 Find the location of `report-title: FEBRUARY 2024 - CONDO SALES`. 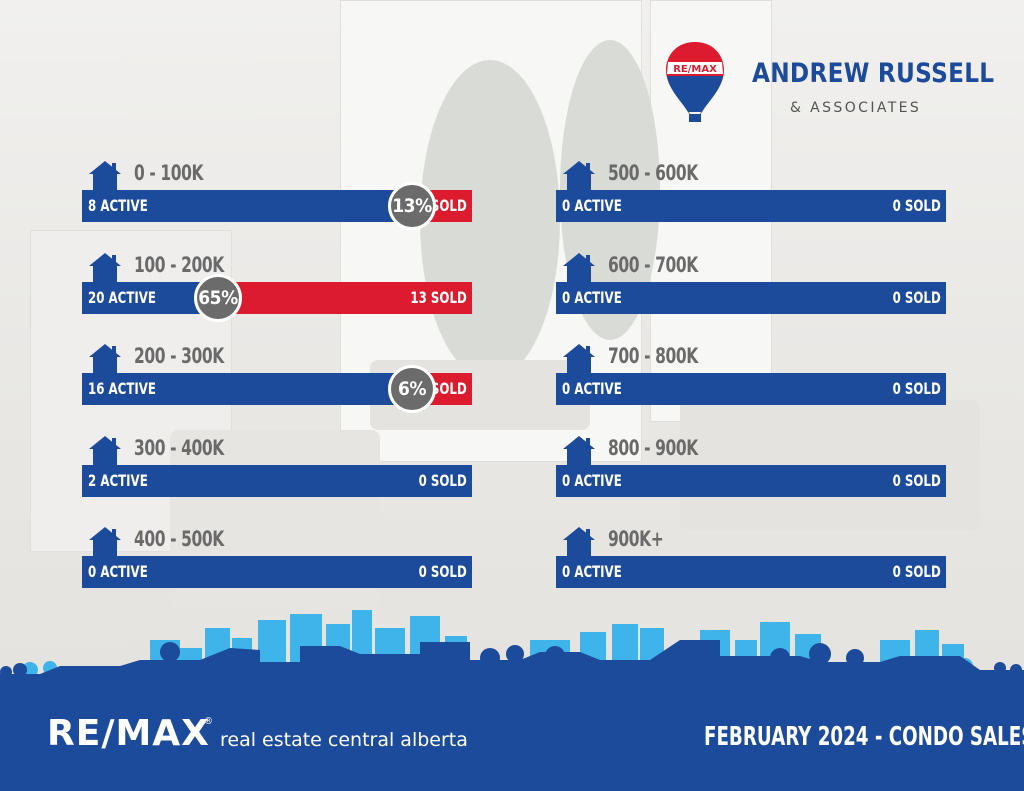

report-title: FEBRUARY 2024 - CONDO SALES is located at coordinates (864, 737).